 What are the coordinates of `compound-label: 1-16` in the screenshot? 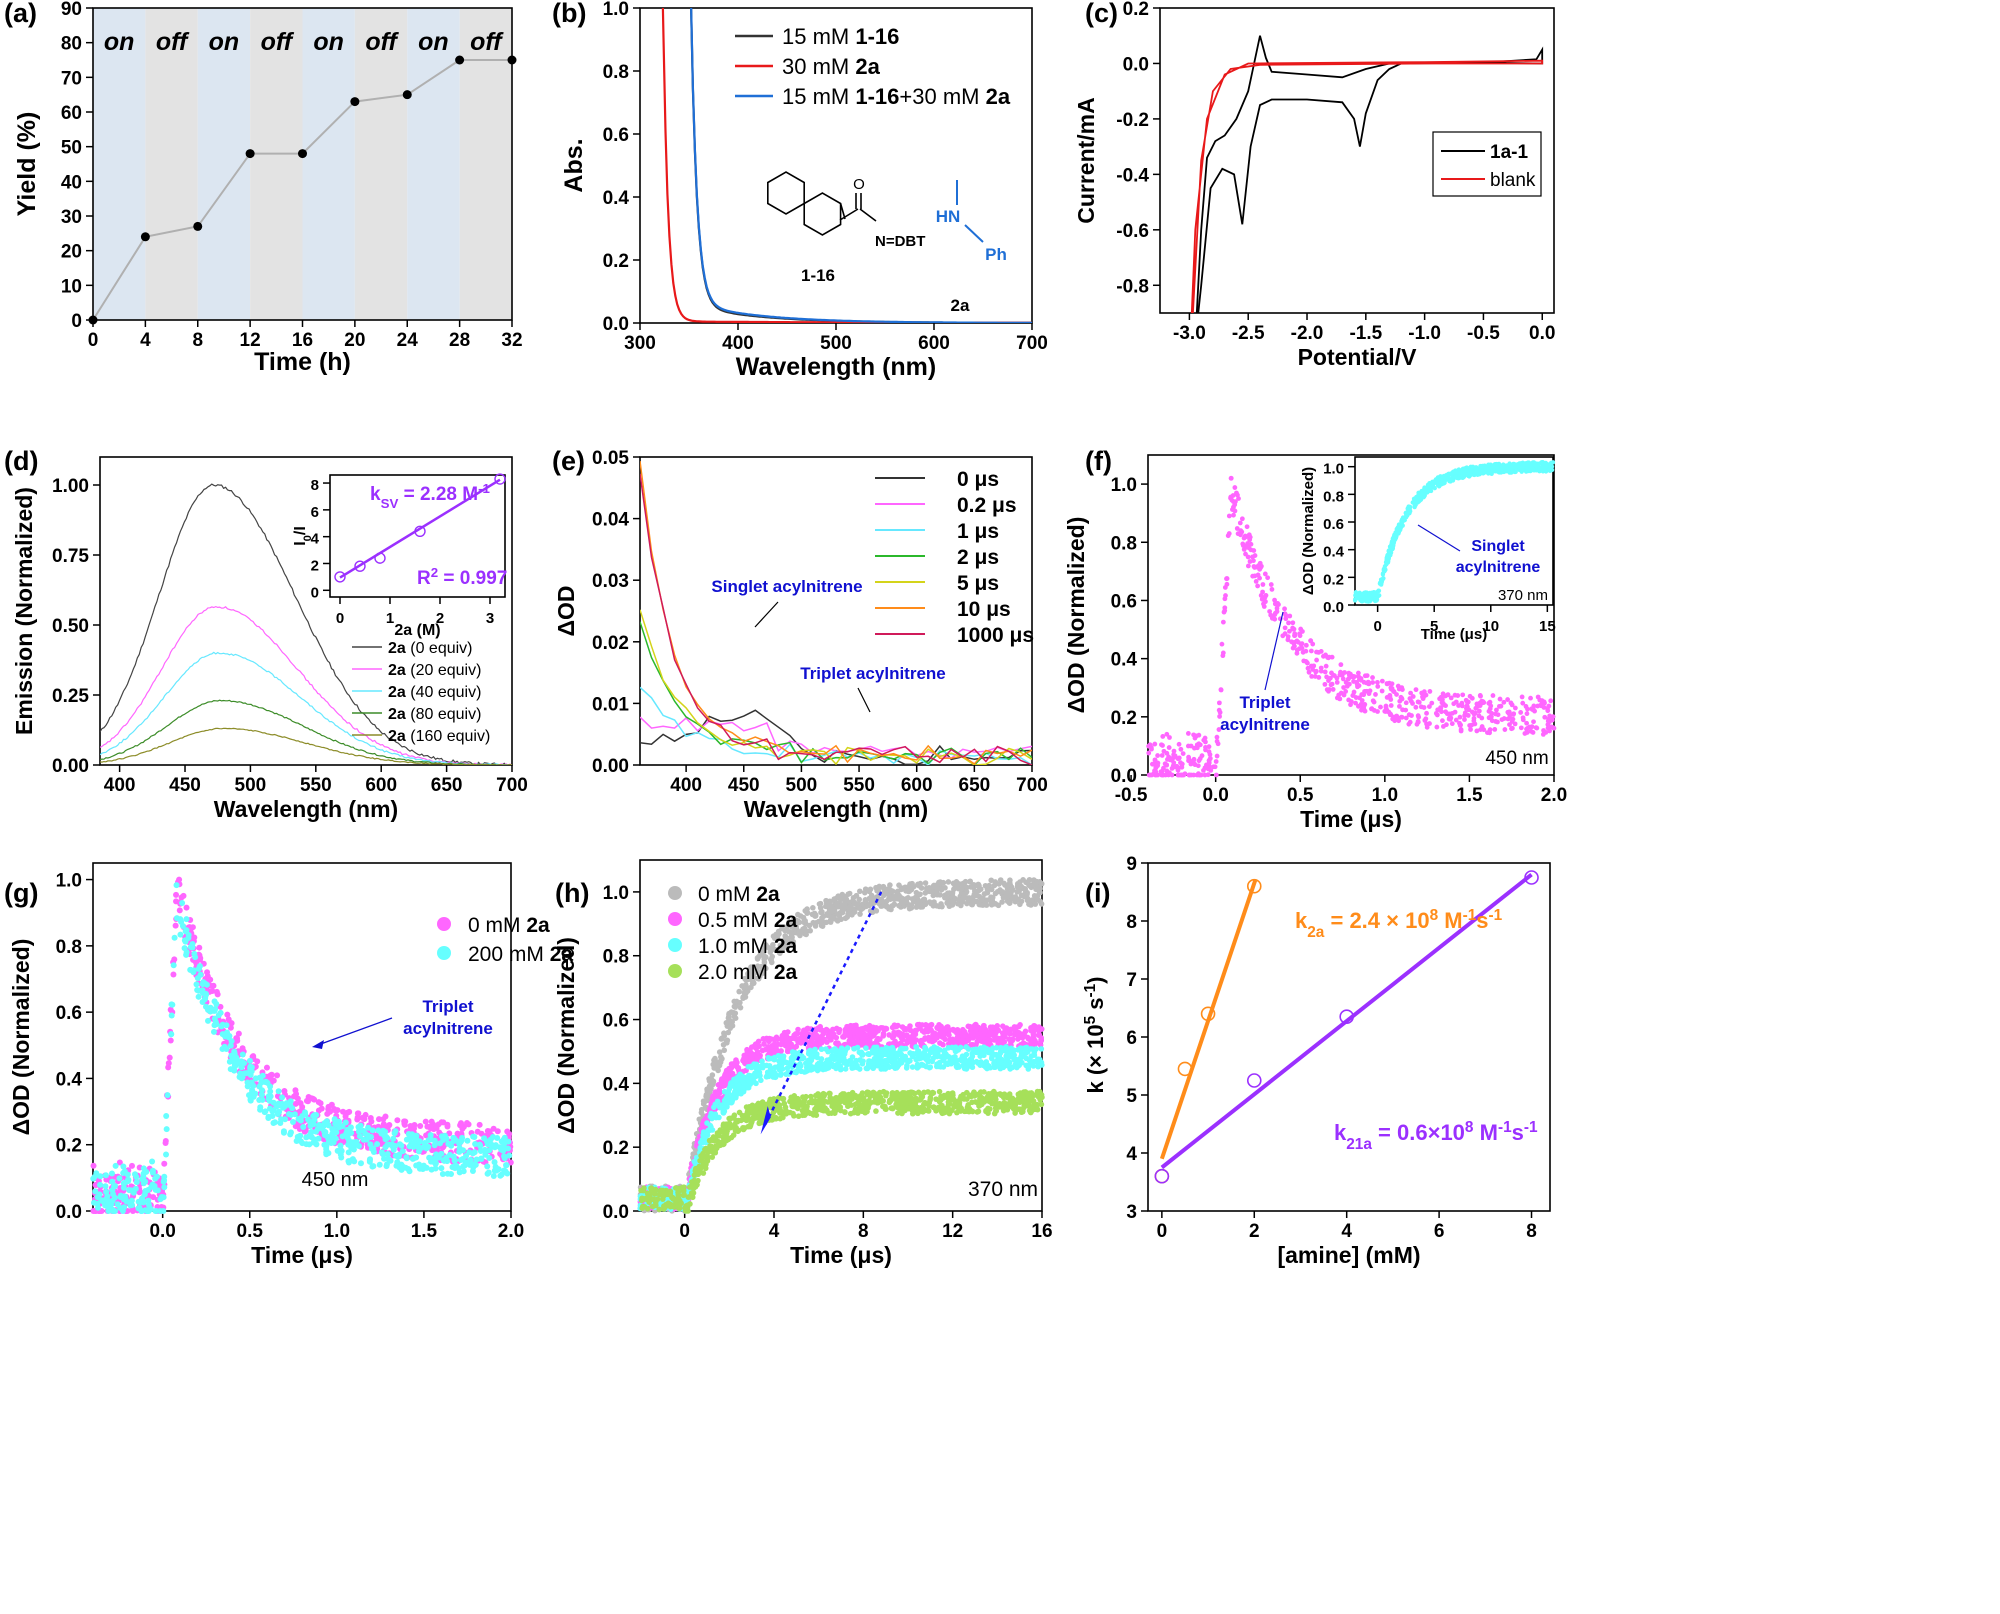 It's located at (818, 275).